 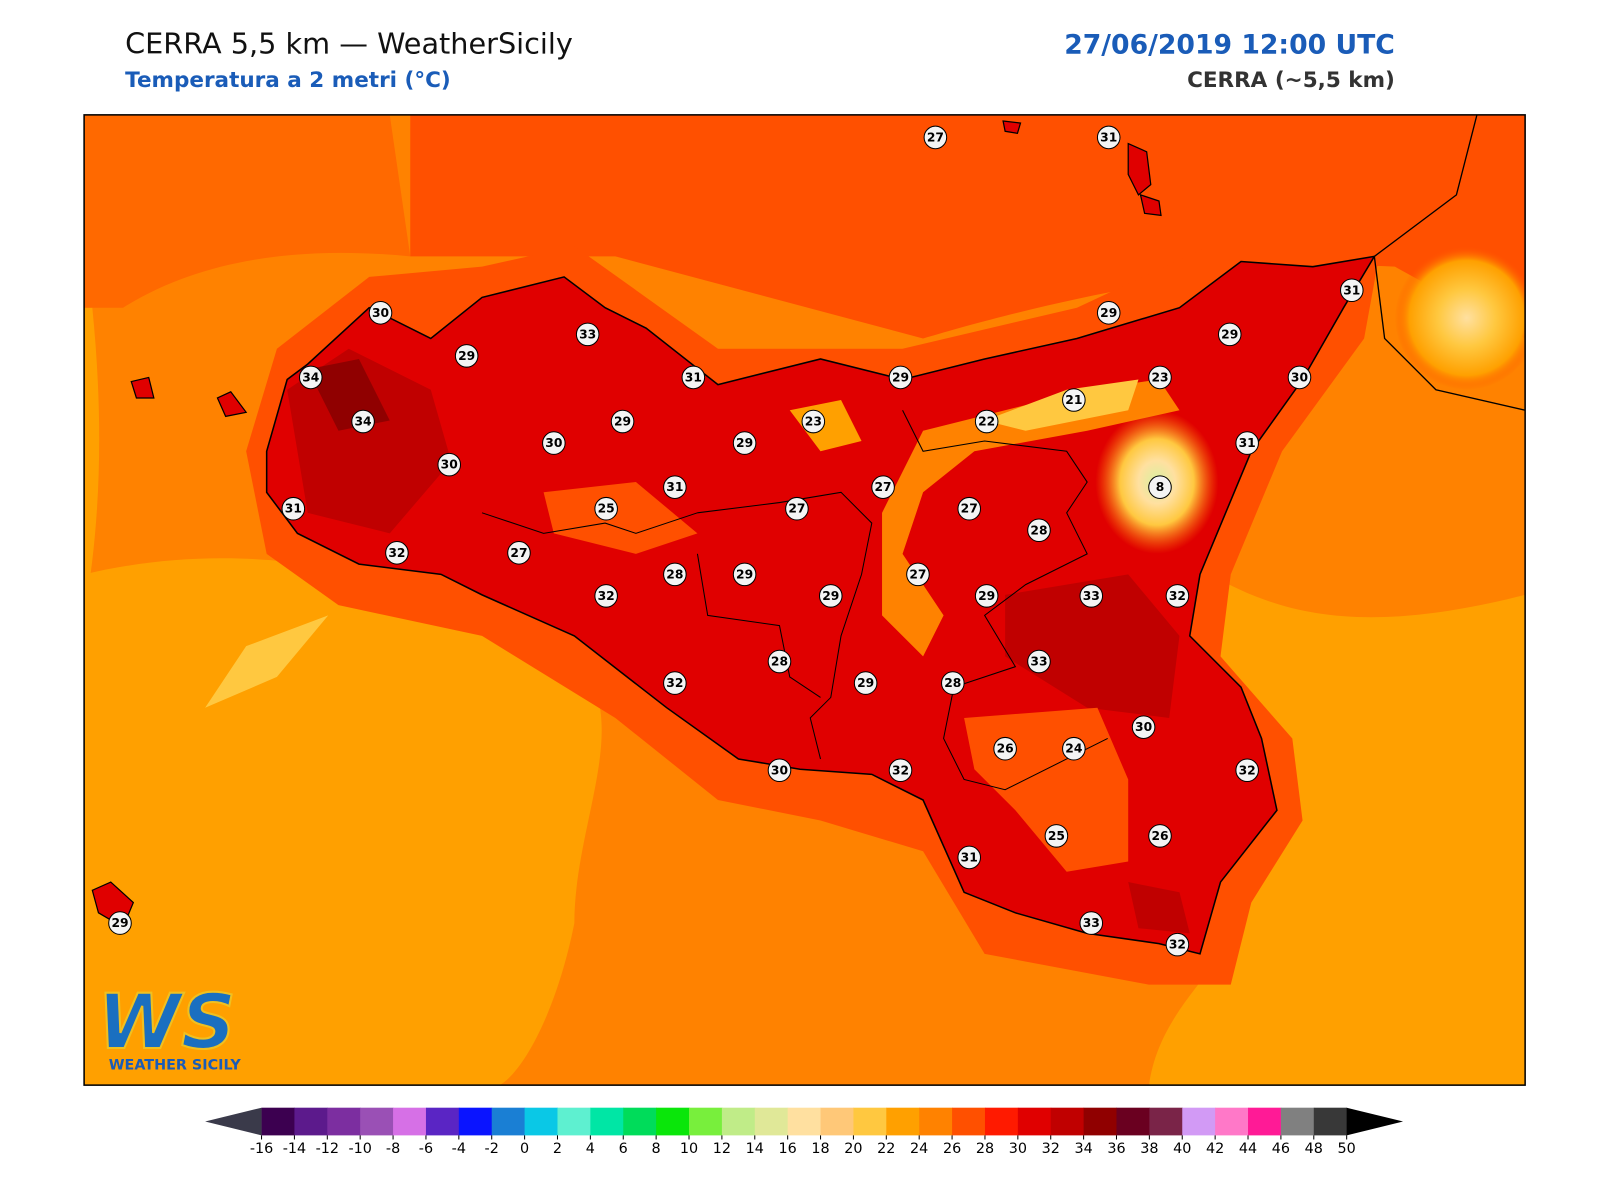 I want to click on station-value: 26, so click(x=1005, y=749).